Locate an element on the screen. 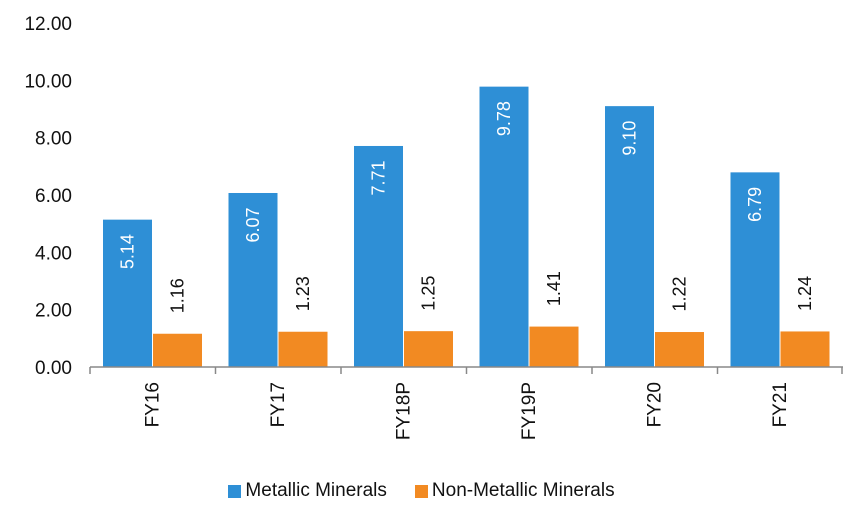 The width and height of the screenshot is (843, 511). y-tick-label: 2.00 is located at coordinates (53, 311).